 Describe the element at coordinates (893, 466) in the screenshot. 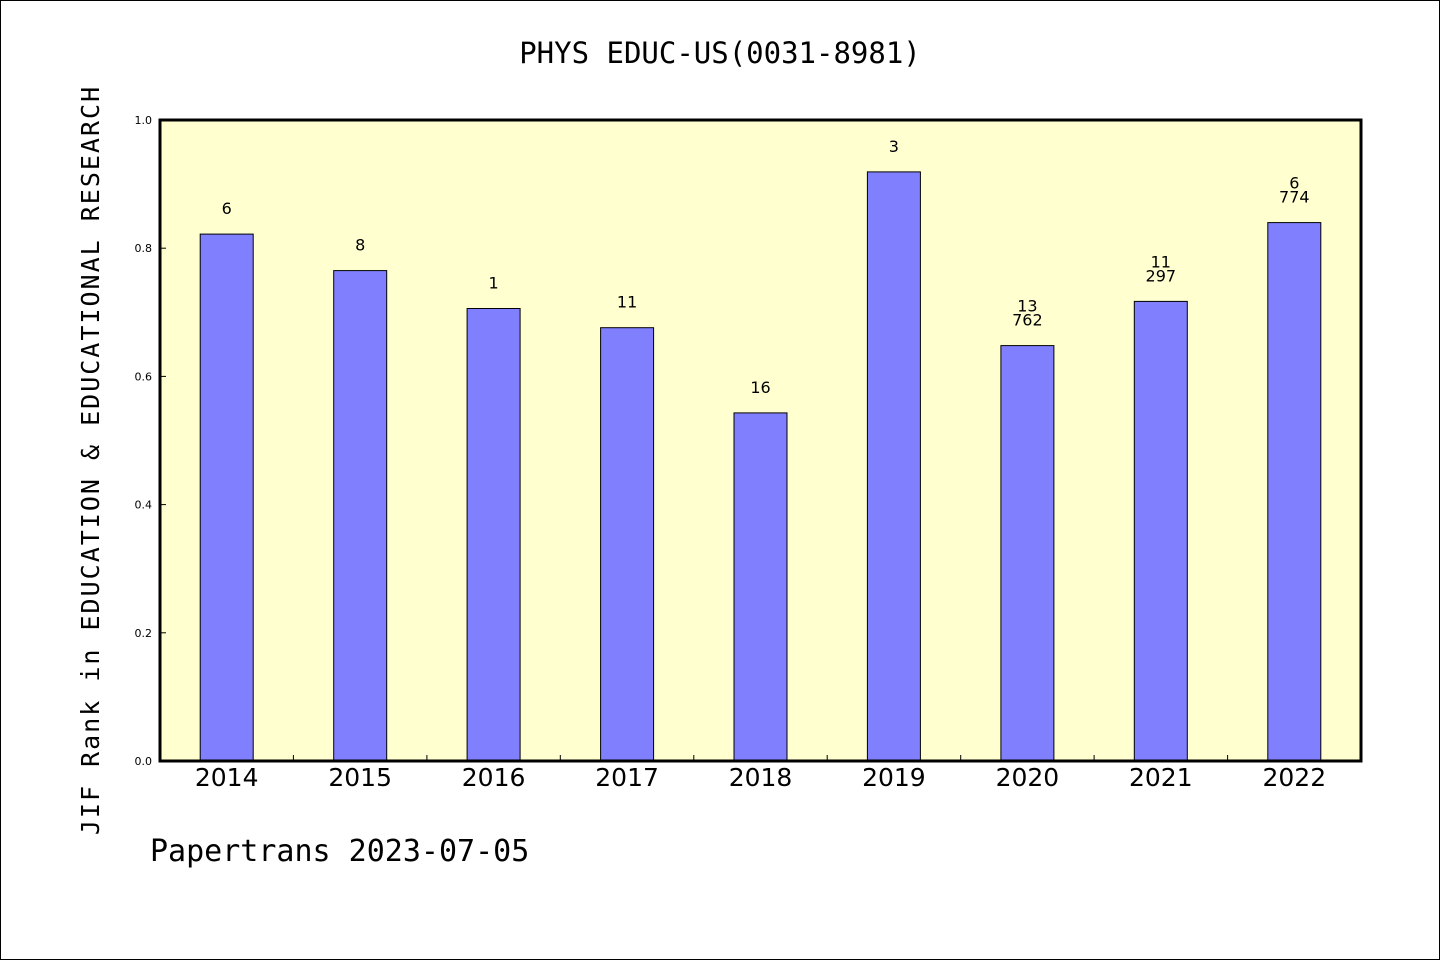

I see `bar-2019` at that location.